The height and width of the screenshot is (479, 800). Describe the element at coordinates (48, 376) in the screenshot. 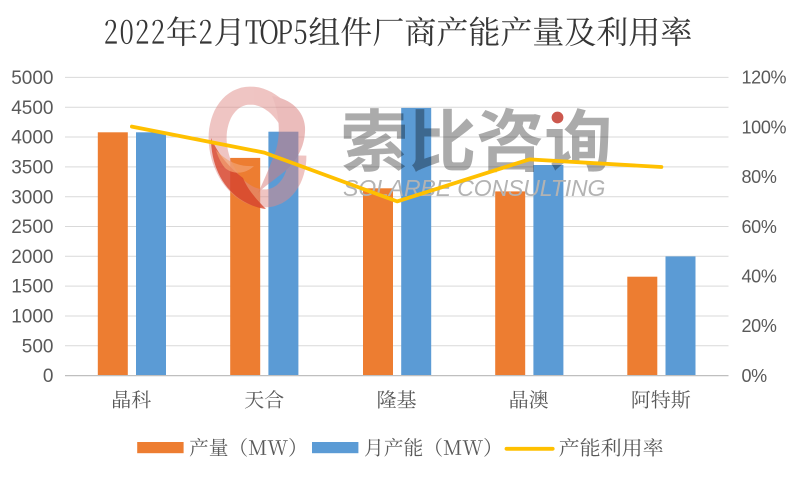

I see `svg-text: 0` at that location.